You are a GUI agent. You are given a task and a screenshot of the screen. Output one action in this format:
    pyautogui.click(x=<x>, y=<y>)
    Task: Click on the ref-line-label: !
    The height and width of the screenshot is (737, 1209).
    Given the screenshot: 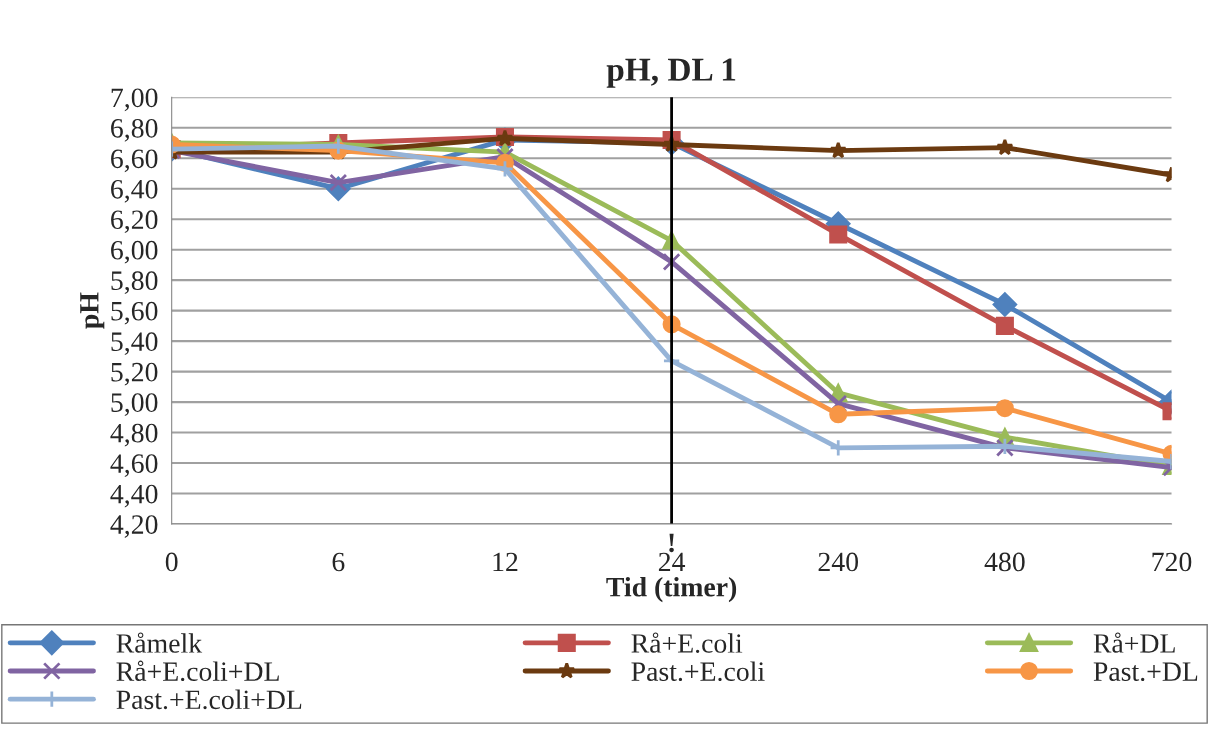 What is the action you would take?
    pyautogui.click(x=671, y=543)
    